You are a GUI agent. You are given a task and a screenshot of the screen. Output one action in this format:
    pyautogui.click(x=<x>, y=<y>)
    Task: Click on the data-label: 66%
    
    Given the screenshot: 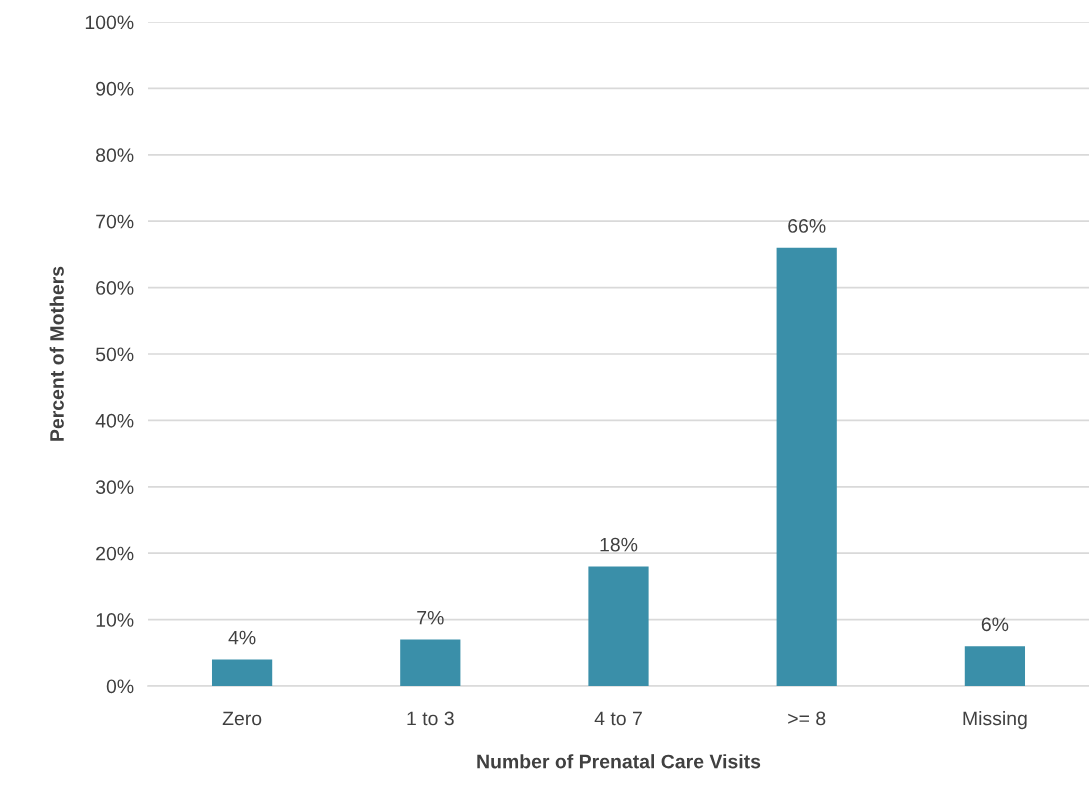 What is the action you would take?
    pyautogui.click(x=807, y=226)
    